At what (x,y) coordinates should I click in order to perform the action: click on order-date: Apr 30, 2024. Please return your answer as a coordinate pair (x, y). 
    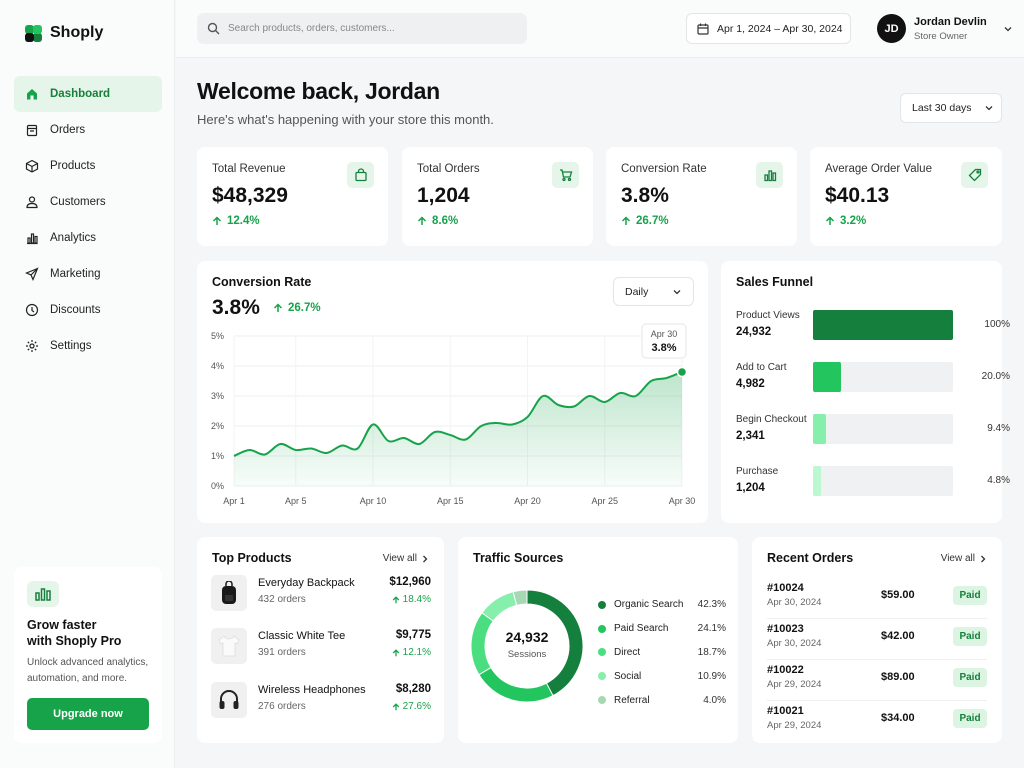
    Looking at the image, I should click on (794, 602).